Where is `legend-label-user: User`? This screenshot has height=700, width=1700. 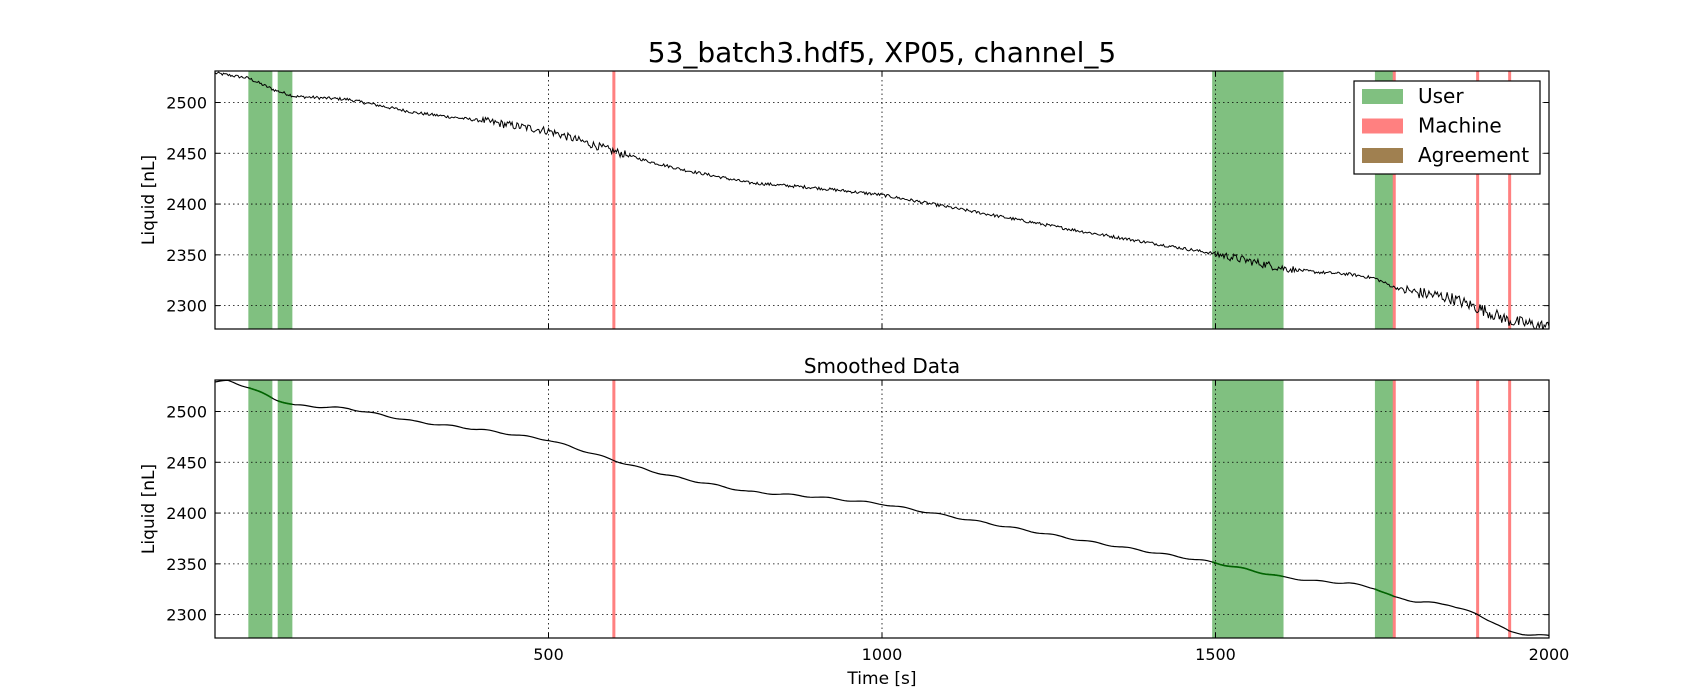 legend-label-user: User is located at coordinates (1441, 96).